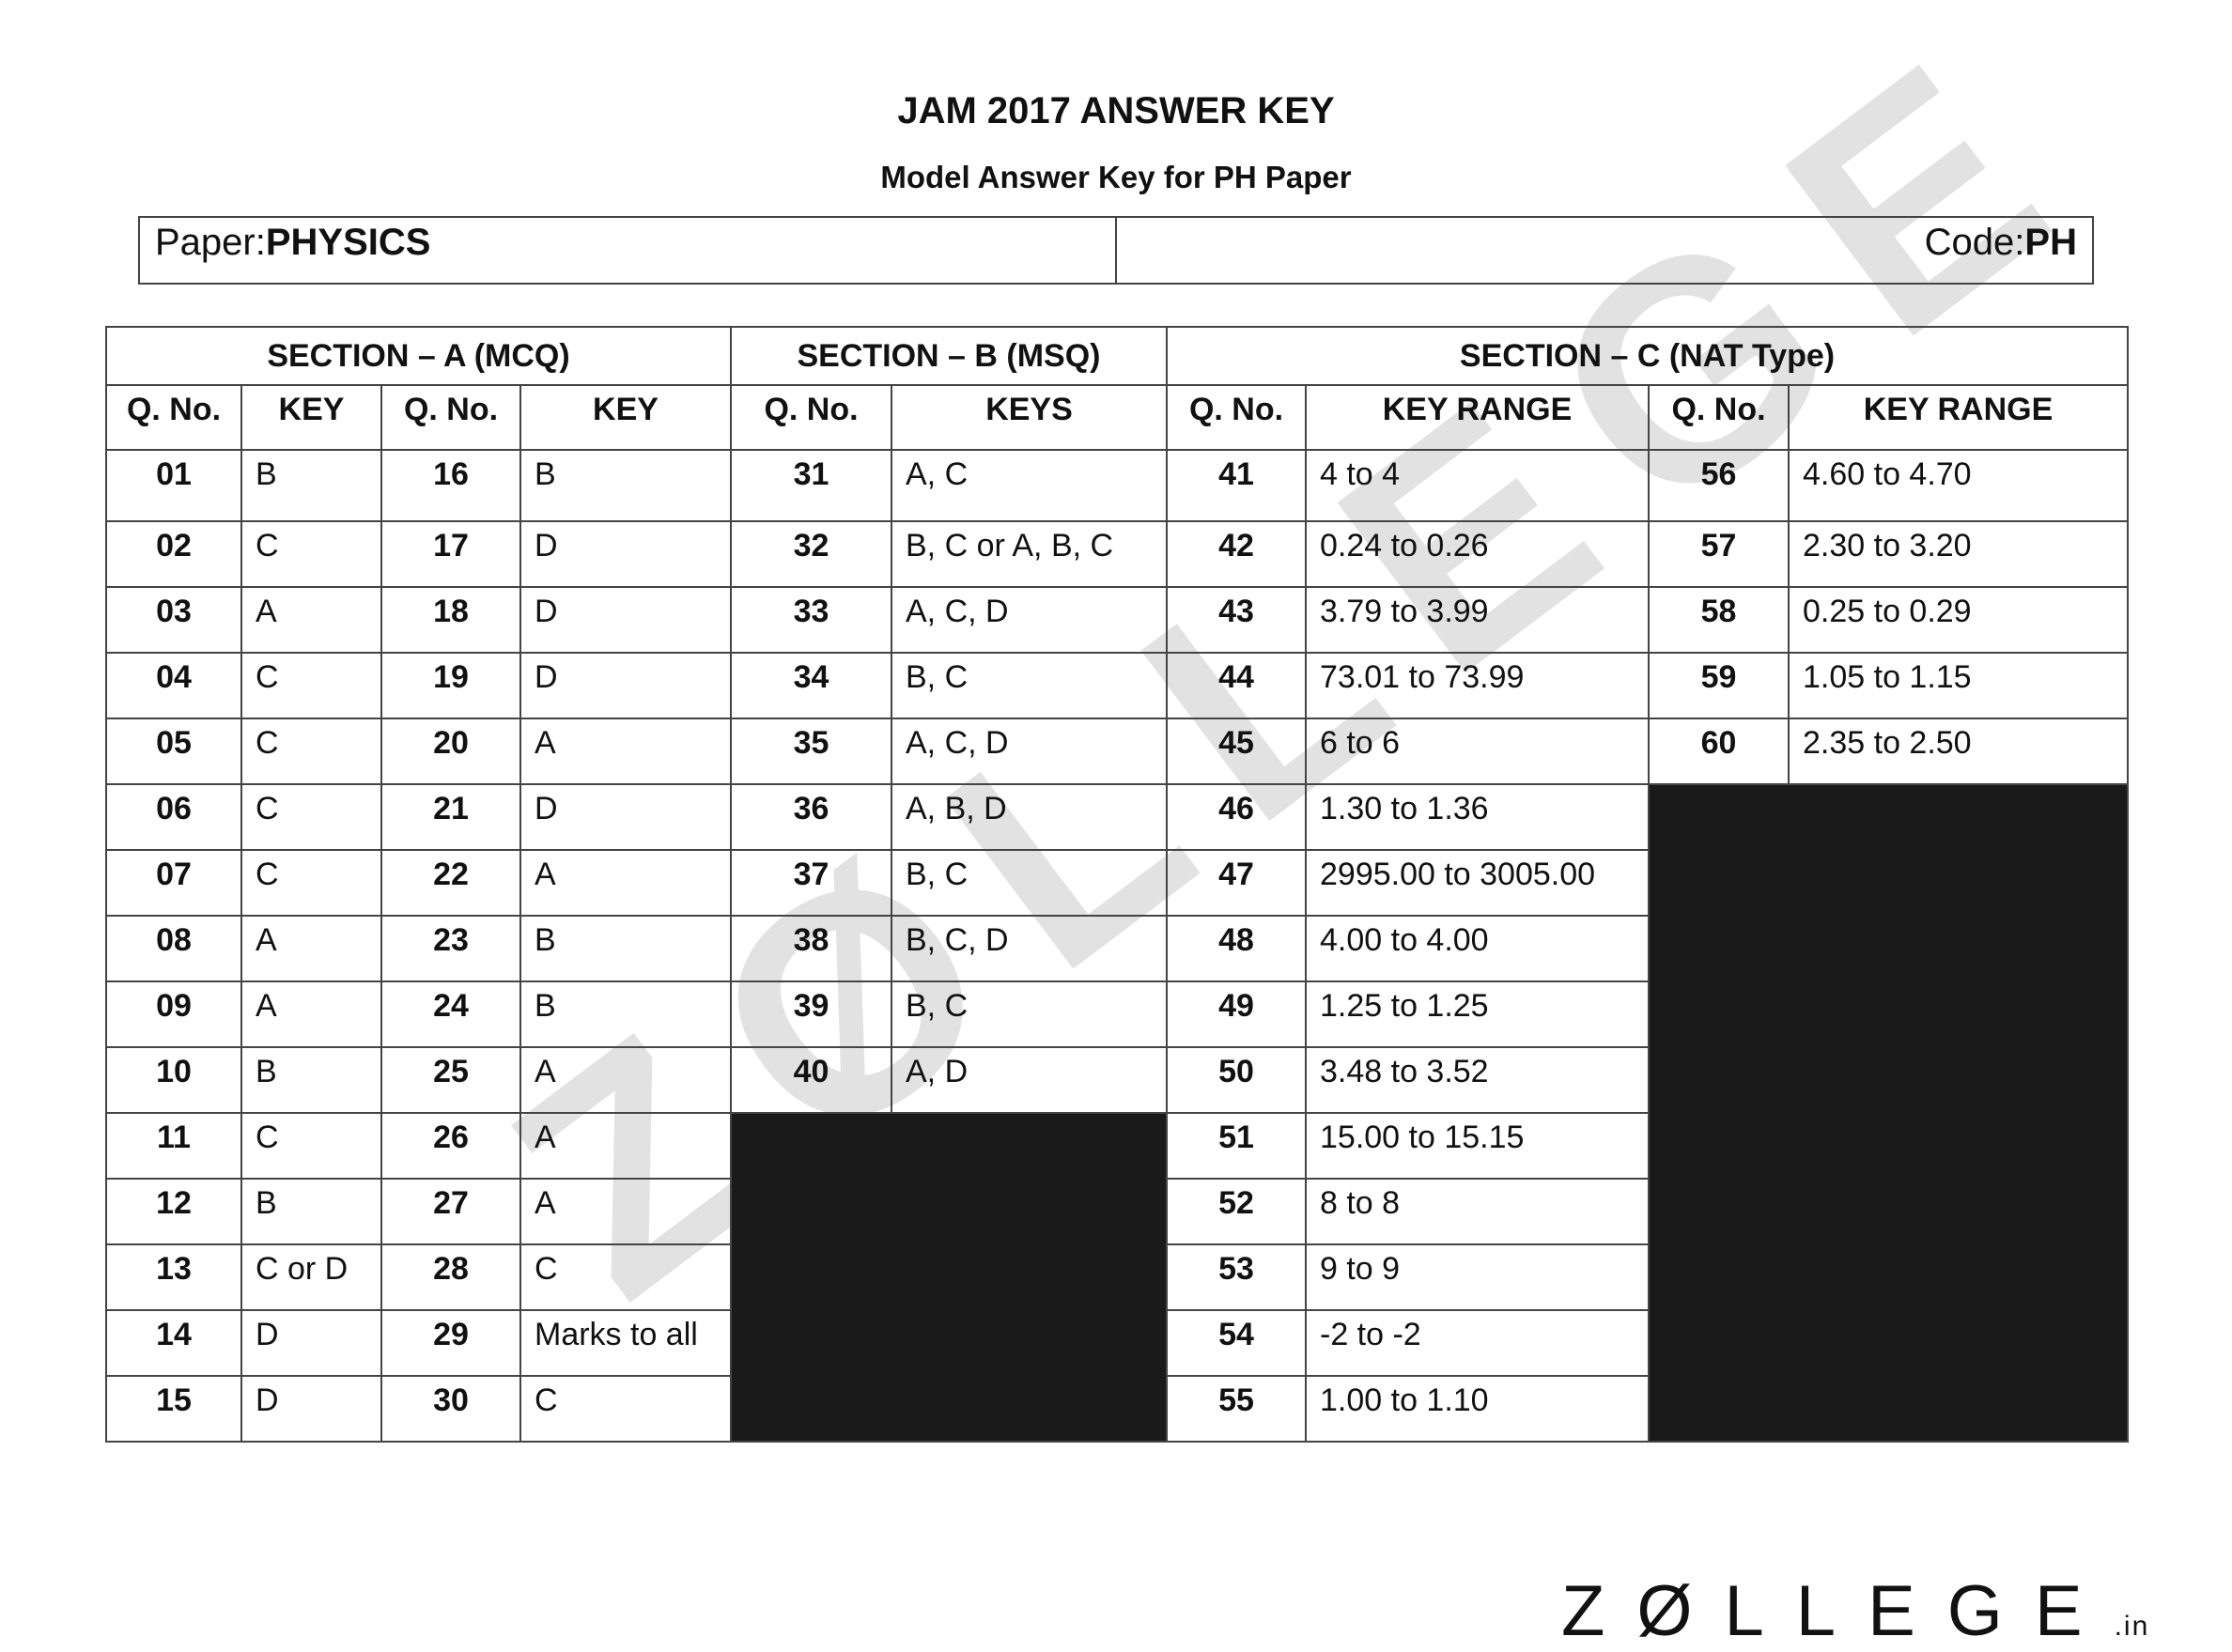 Image resolution: width=2232 pixels, height=1652 pixels. I want to click on answer-key-cell: 1.30 to 1.36, so click(1477, 817).